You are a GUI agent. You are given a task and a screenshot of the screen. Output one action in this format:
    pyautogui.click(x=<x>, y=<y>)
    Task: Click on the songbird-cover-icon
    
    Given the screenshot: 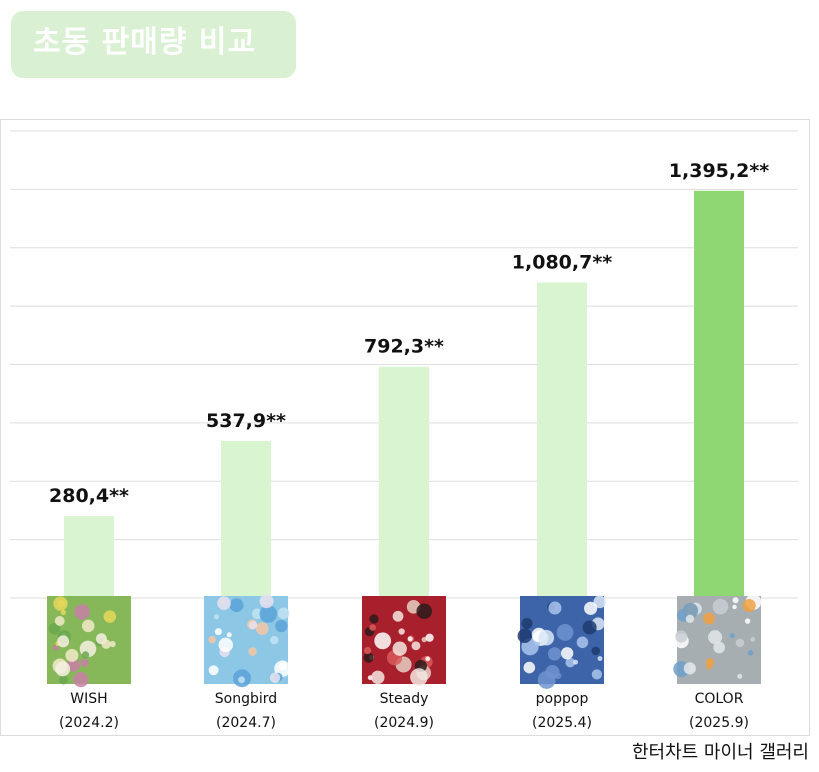 What is the action you would take?
    pyautogui.click(x=247, y=641)
    